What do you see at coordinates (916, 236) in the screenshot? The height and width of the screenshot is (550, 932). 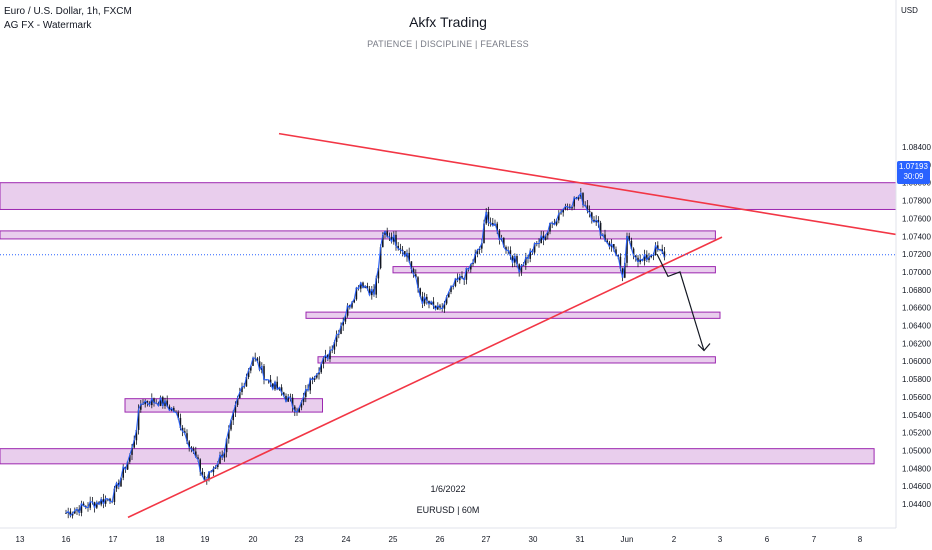 I see `price-tick-label: 1.07400` at bounding box center [916, 236].